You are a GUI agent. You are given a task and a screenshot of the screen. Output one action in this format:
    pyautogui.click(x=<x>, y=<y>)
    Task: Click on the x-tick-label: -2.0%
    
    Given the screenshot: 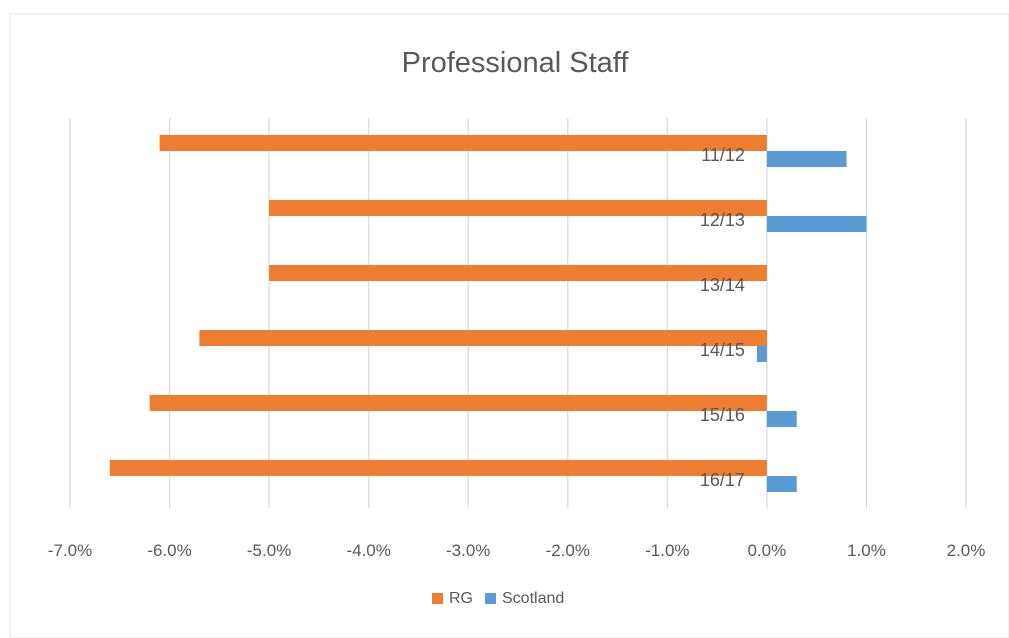 What is the action you would take?
    pyautogui.click(x=568, y=550)
    